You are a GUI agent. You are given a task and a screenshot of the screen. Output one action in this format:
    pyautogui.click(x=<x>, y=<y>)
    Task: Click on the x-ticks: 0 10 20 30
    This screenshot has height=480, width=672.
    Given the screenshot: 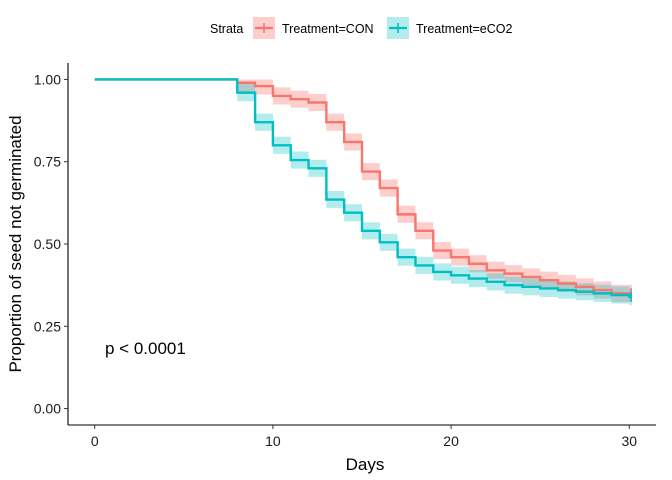 What is the action you would take?
    pyautogui.click(x=364, y=437)
    